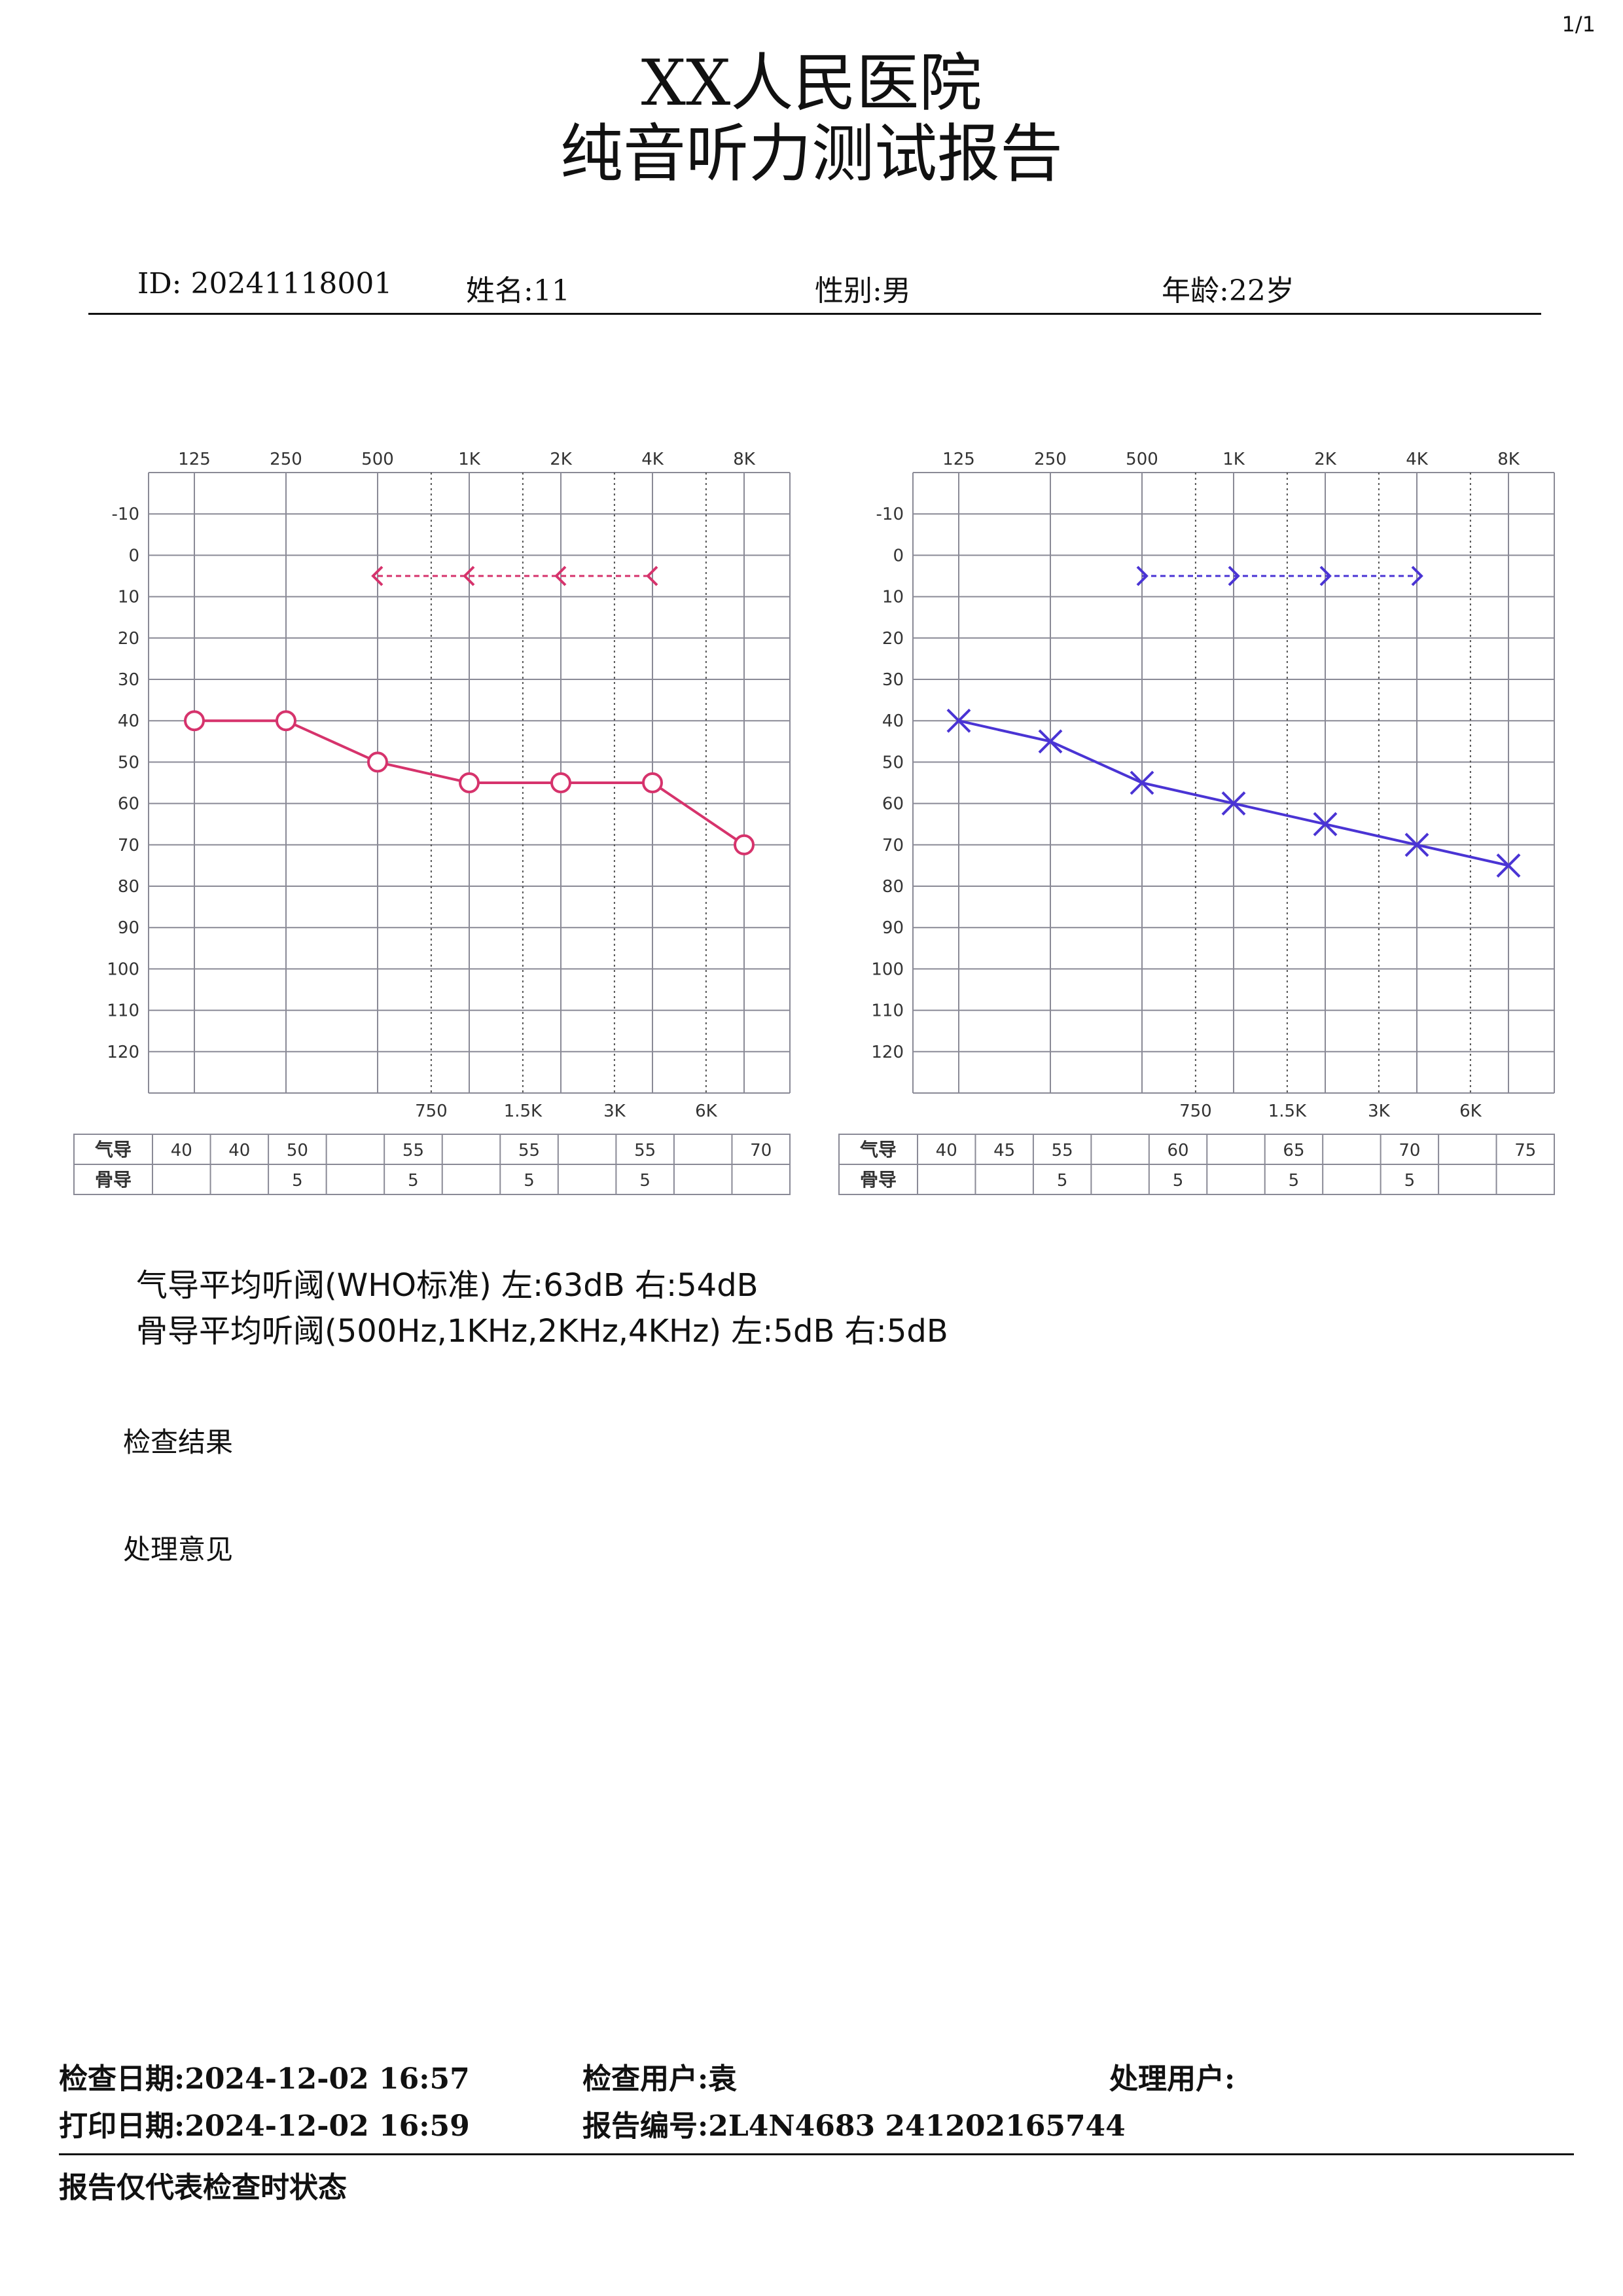  Describe the element at coordinates (1380, 1111) in the screenshot. I see `right-ear-x-sub-label: 3K` at that location.